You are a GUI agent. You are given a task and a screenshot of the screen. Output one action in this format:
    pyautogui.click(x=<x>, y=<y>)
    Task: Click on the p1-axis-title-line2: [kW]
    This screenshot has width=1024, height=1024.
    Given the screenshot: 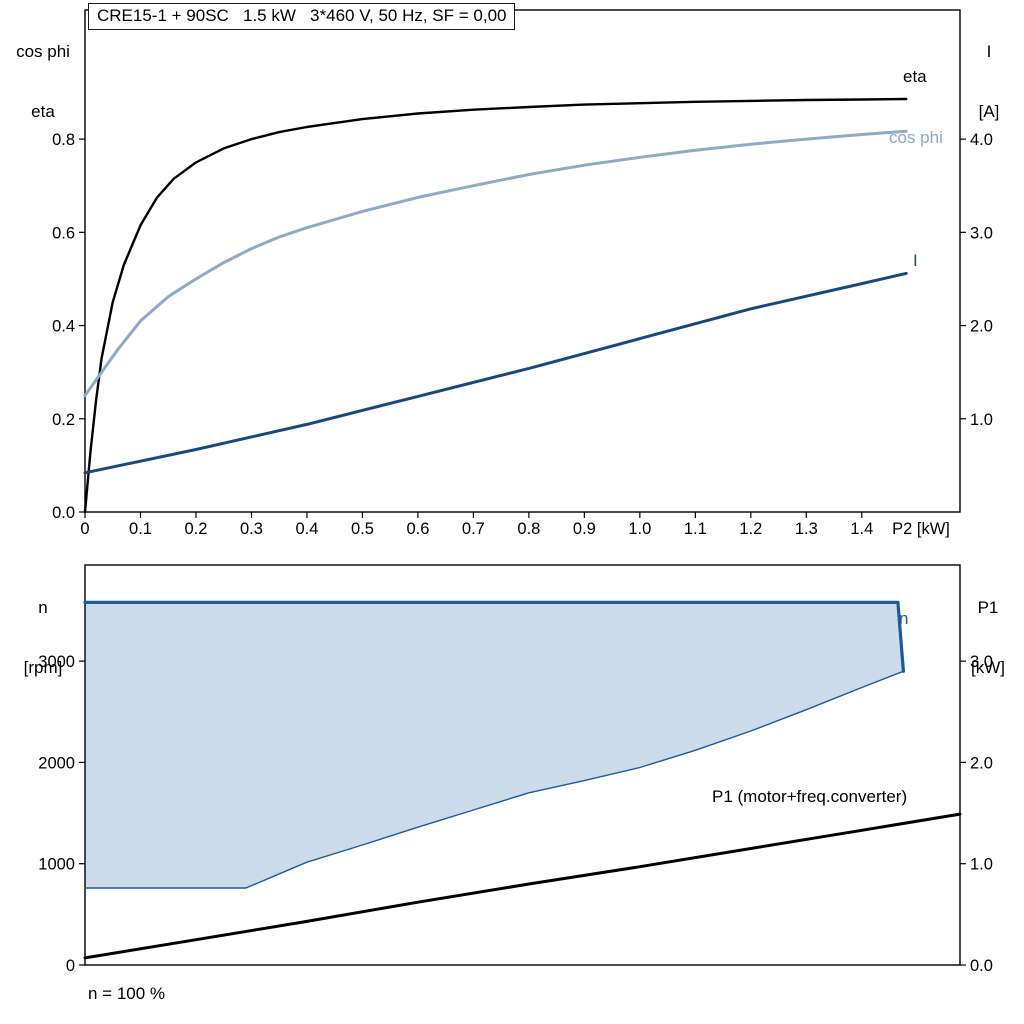 What is the action you would take?
    pyautogui.click(x=988, y=667)
    